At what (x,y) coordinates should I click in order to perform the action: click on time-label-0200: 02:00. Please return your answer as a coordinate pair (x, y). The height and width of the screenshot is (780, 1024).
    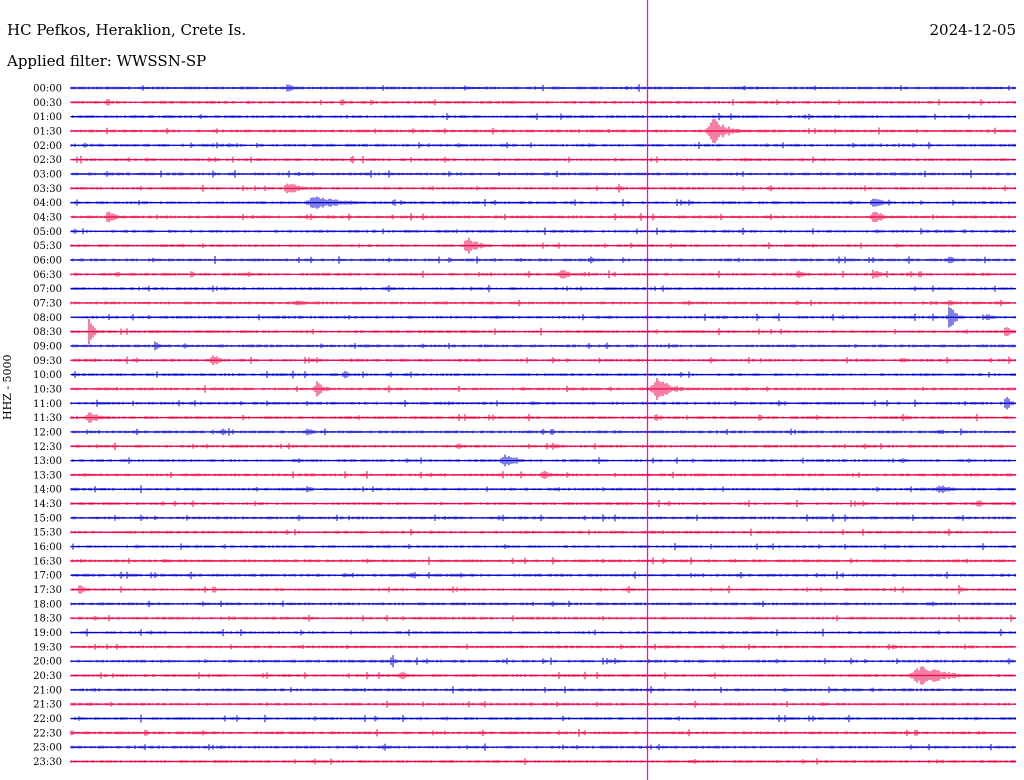
    Looking at the image, I should click on (47, 146).